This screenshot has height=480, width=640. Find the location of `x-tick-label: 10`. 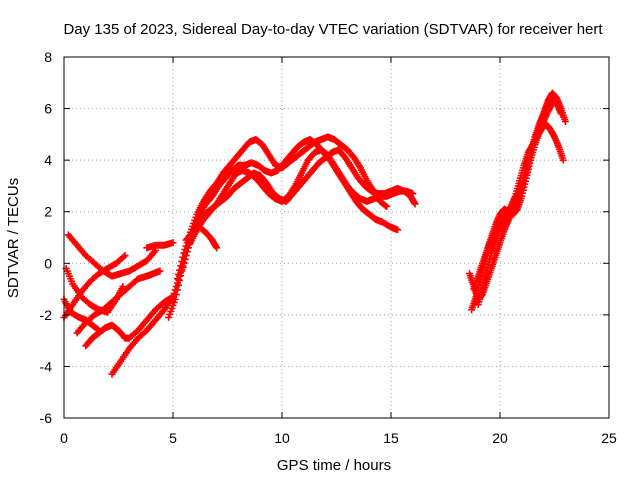

x-tick-label: 10 is located at coordinates (282, 438).